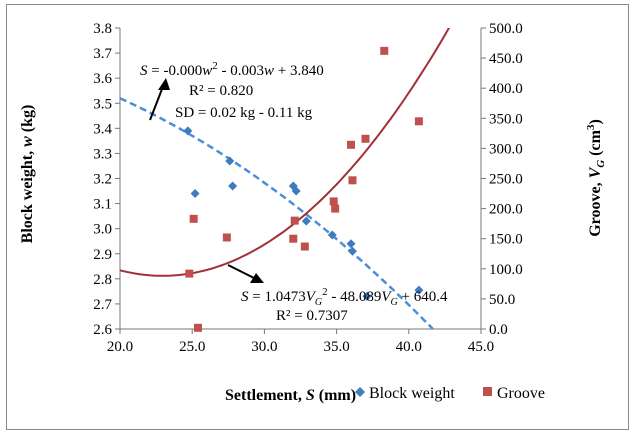  Describe the element at coordinates (102, 180) in the screenshot. I see `y-left-tick-label: 3.2` at that location.